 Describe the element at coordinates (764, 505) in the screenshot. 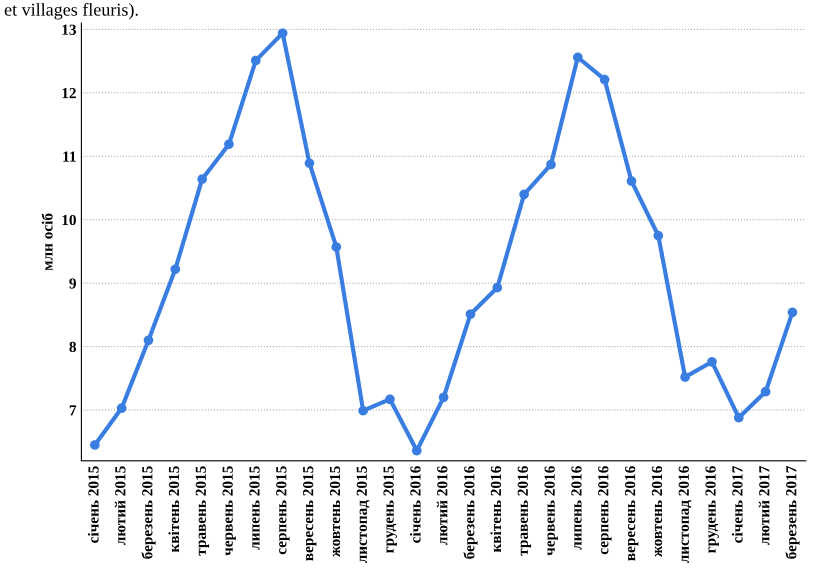

I see `x-tick-label: лютий 2017` at that location.